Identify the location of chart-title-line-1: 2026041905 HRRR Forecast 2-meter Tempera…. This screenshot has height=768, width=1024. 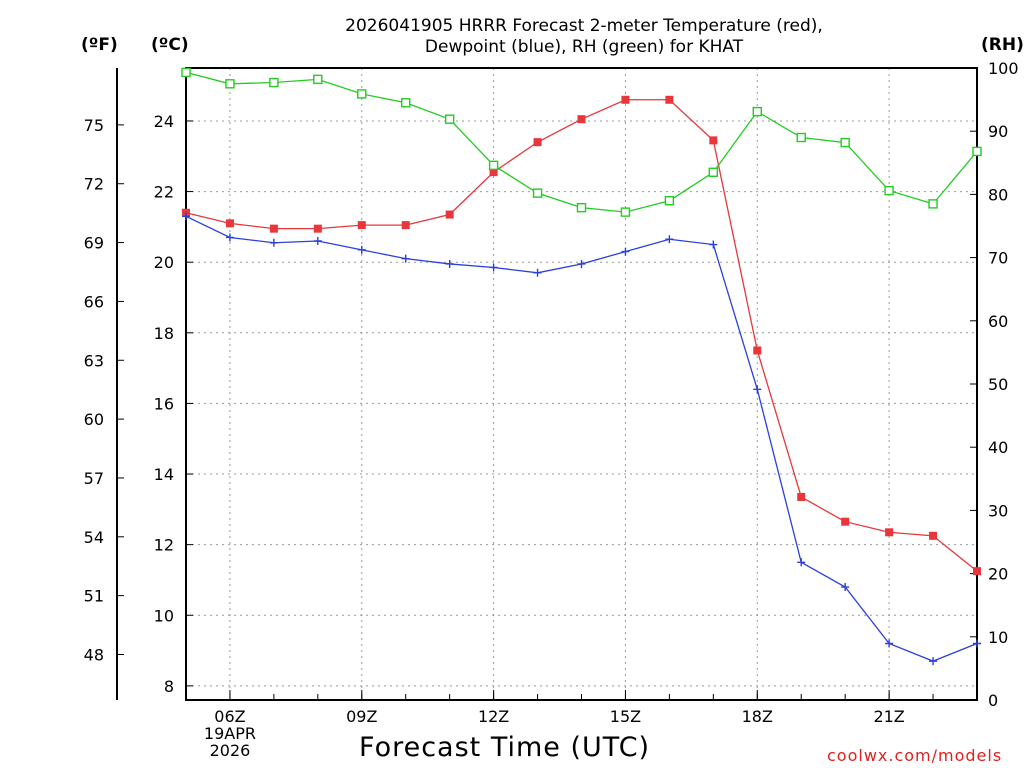
(584, 26).